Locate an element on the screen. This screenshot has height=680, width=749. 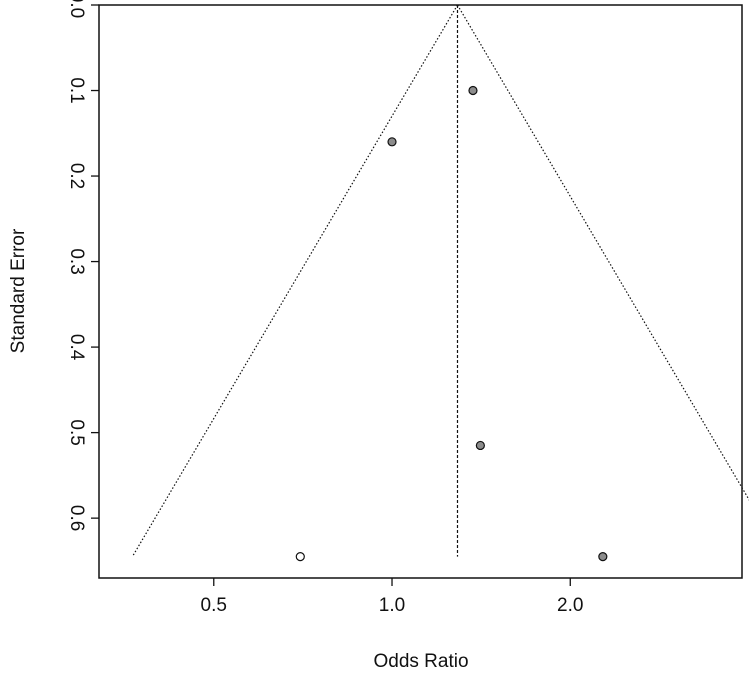
x-tick-label: 0.5 is located at coordinates (214, 605).